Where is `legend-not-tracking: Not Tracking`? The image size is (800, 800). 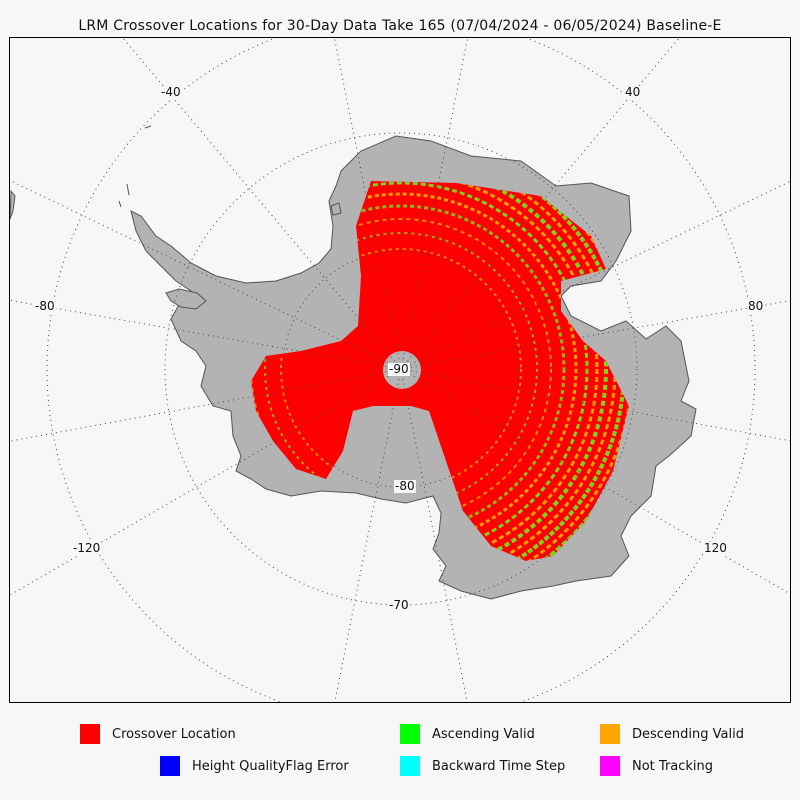 legend-not-tracking: Not Tracking is located at coordinates (656, 766).